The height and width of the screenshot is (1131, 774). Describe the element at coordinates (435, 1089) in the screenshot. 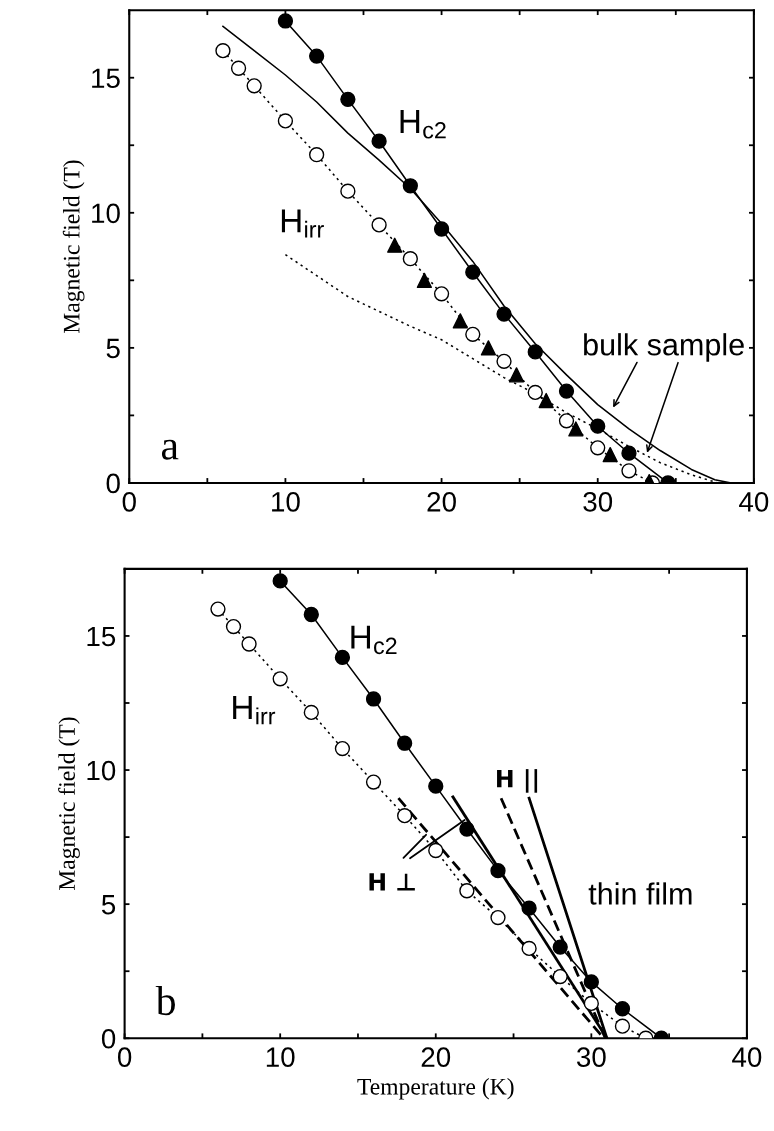

I see `x-axis-title: Temperature (K)` at that location.